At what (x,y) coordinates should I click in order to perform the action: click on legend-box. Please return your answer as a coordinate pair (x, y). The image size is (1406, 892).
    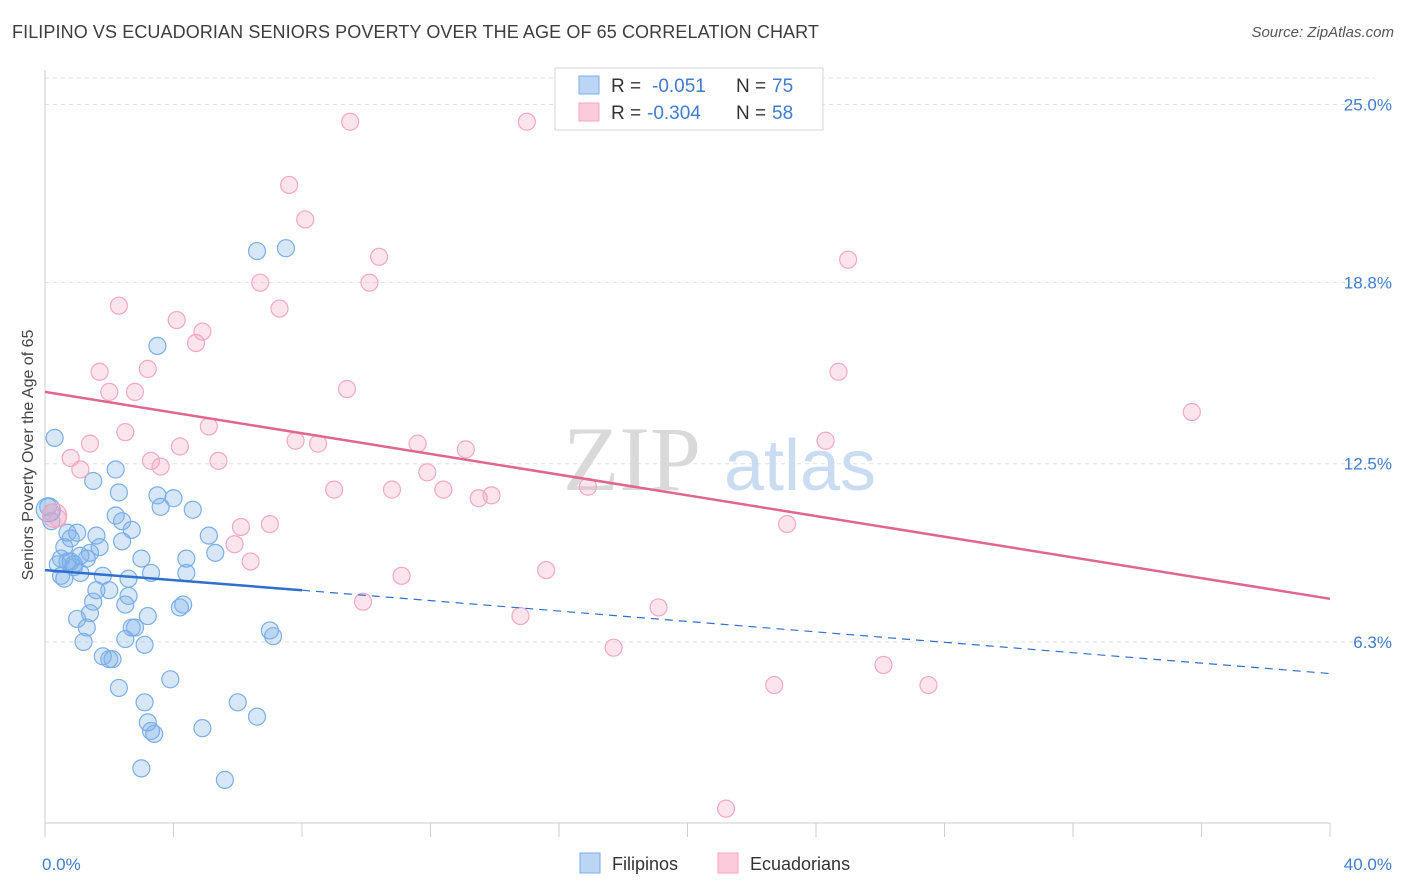
    Looking at the image, I should click on (689, 99).